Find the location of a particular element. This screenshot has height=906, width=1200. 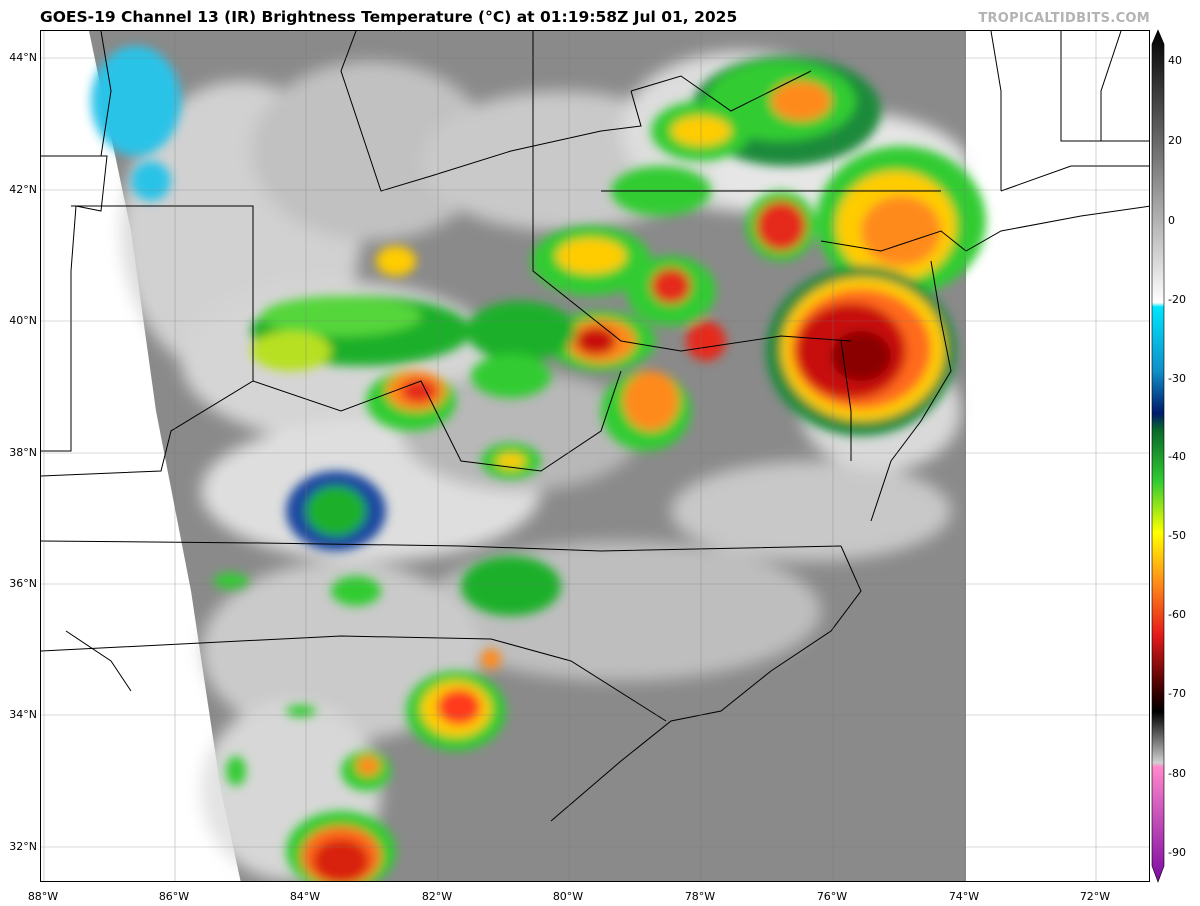

colorbar-tick: -20 is located at coordinates (1177, 299).